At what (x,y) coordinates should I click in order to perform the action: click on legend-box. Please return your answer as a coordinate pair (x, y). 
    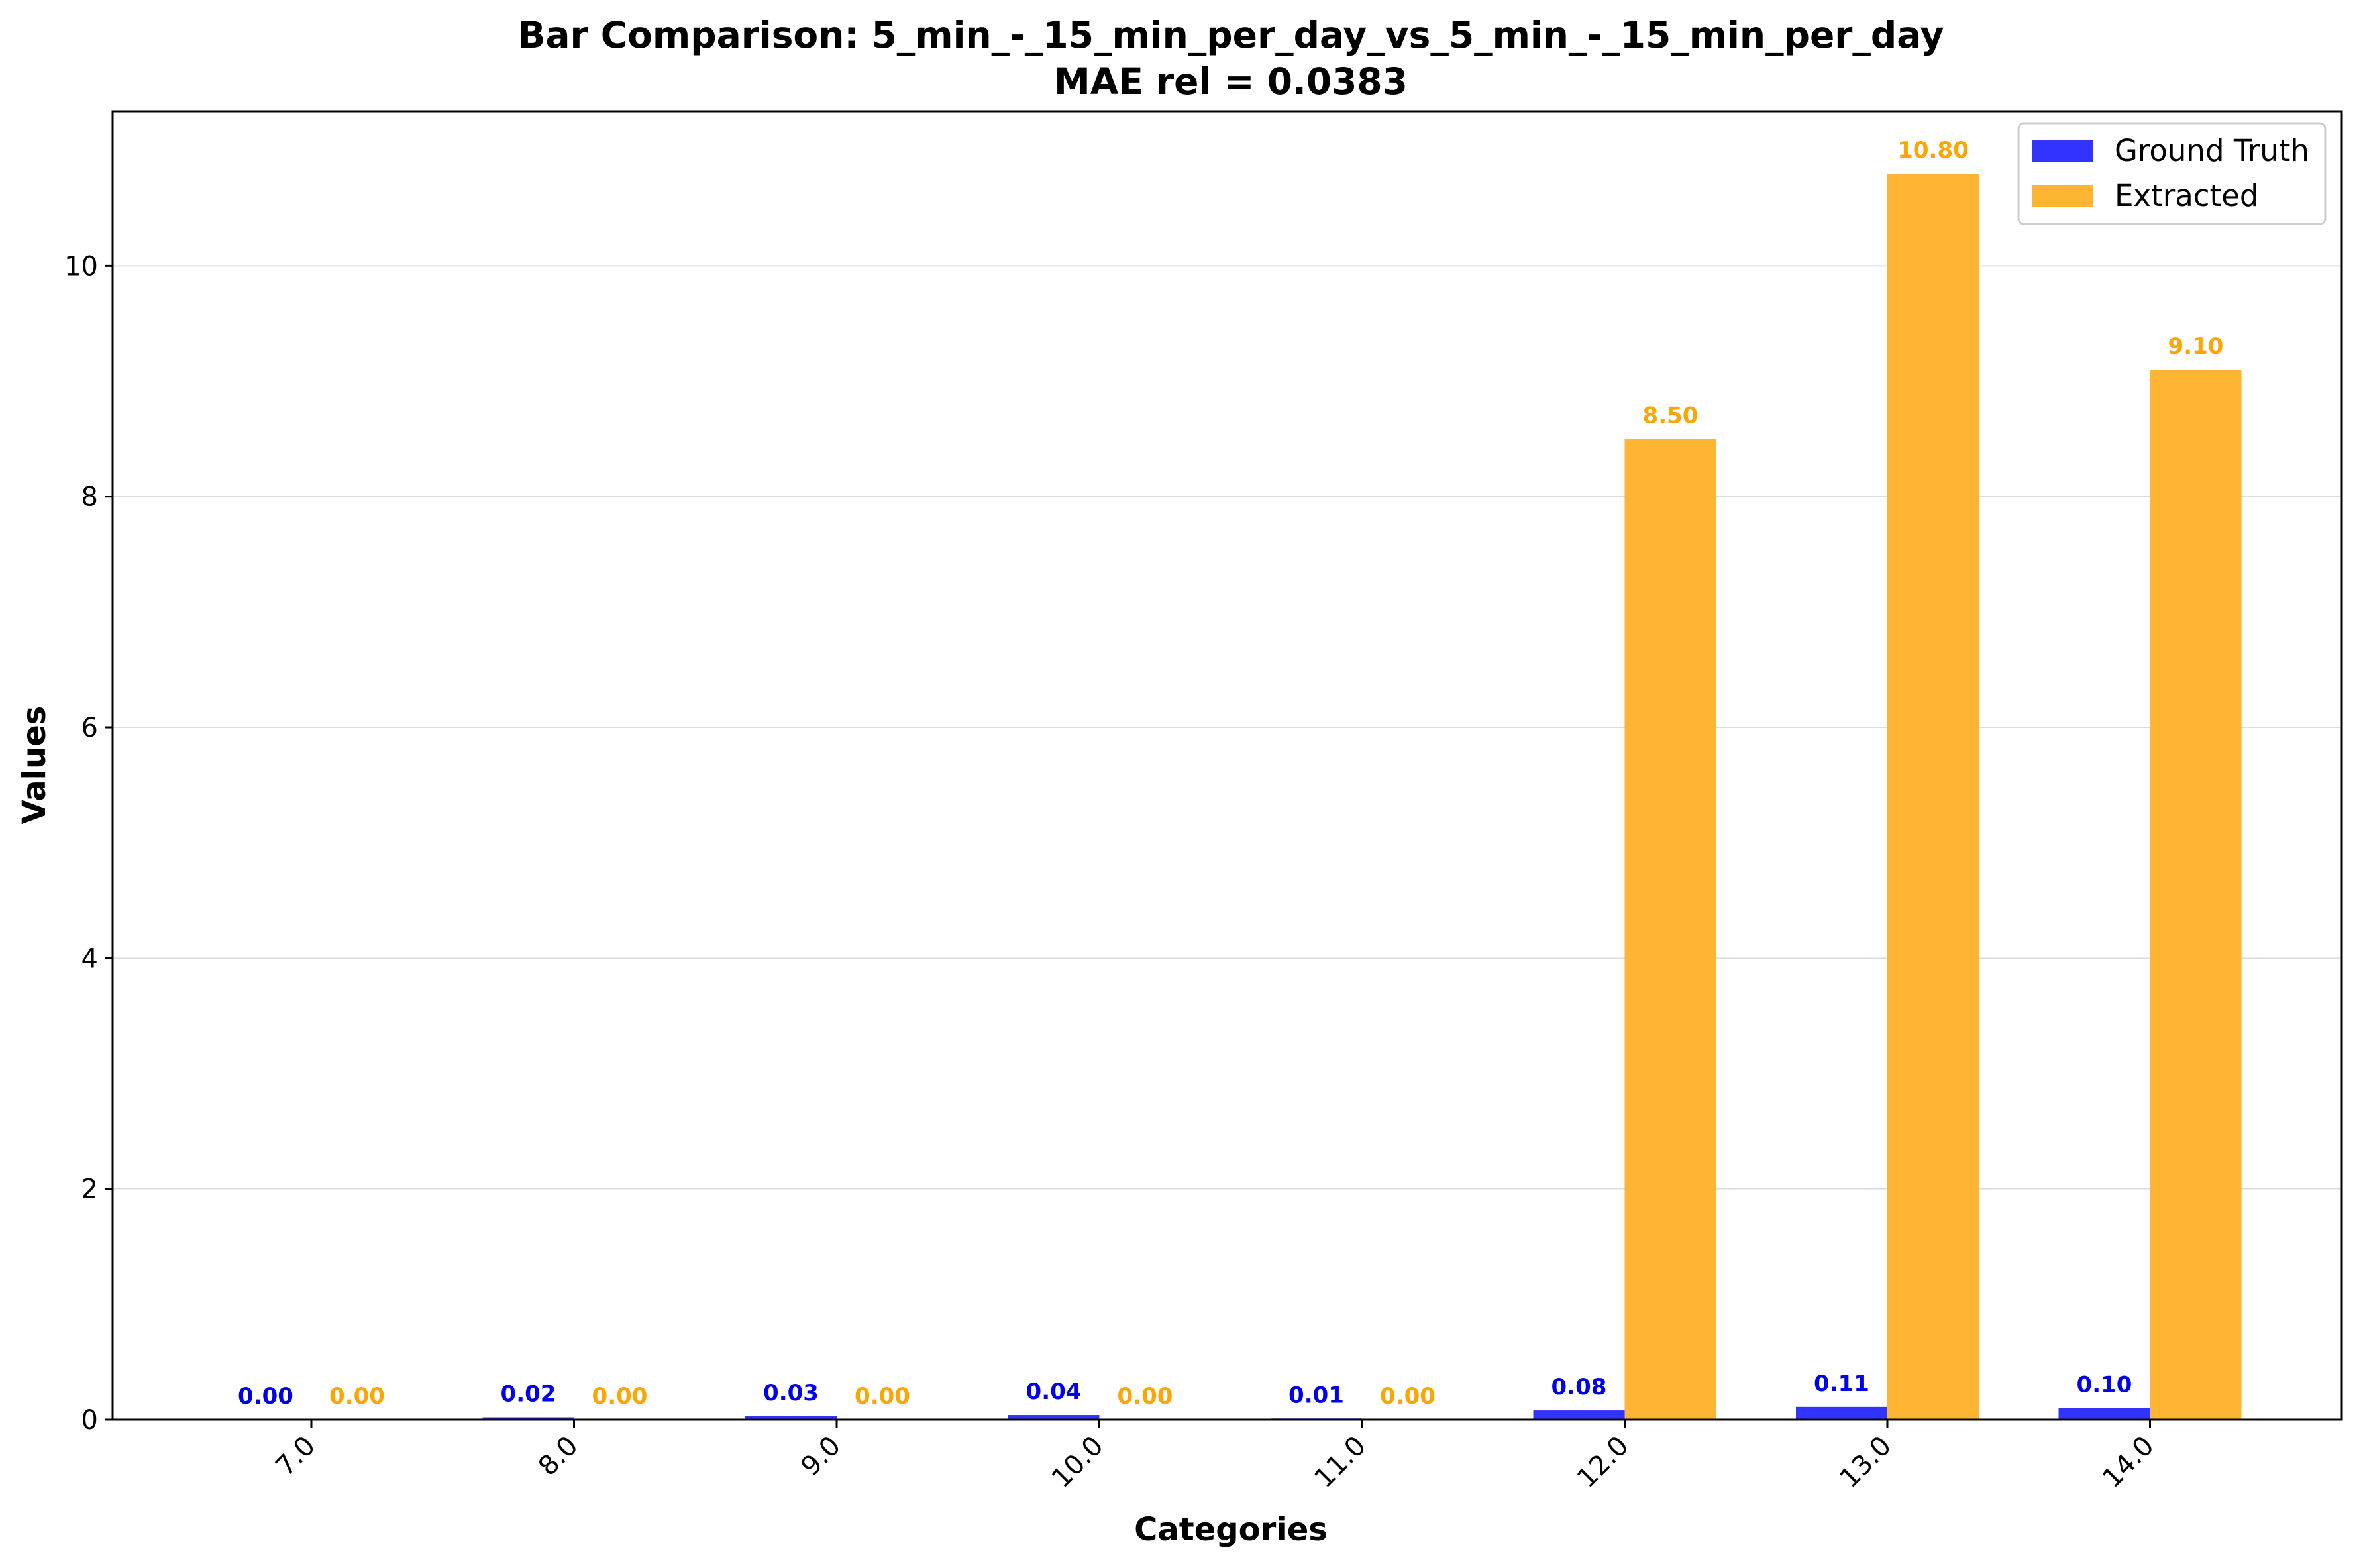
    Looking at the image, I should click on (2172, 173).